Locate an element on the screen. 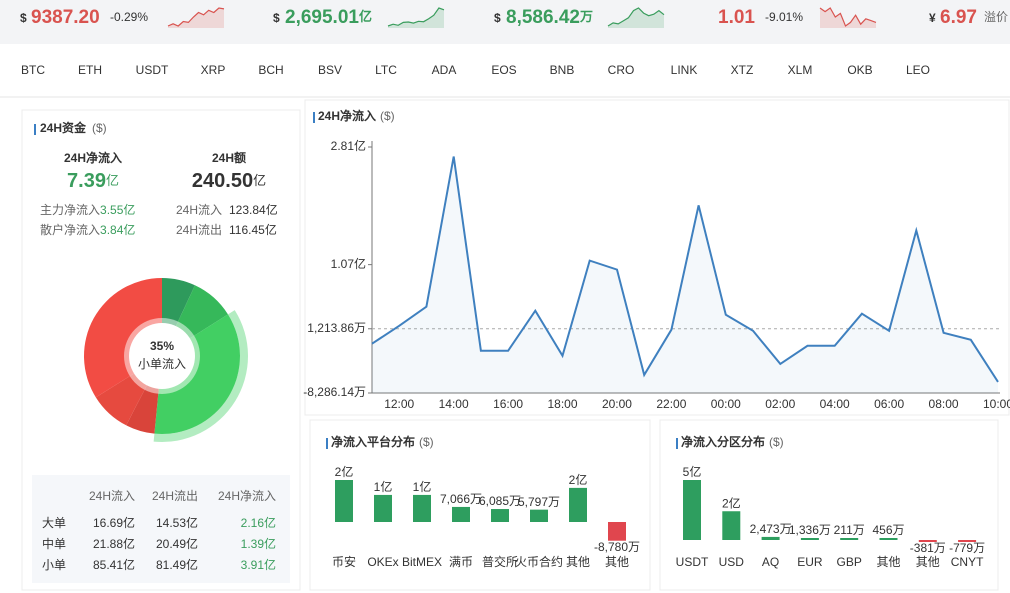 The image size is (1010, 593). x-tick-label: USDT is located at coordinates (692, 562).